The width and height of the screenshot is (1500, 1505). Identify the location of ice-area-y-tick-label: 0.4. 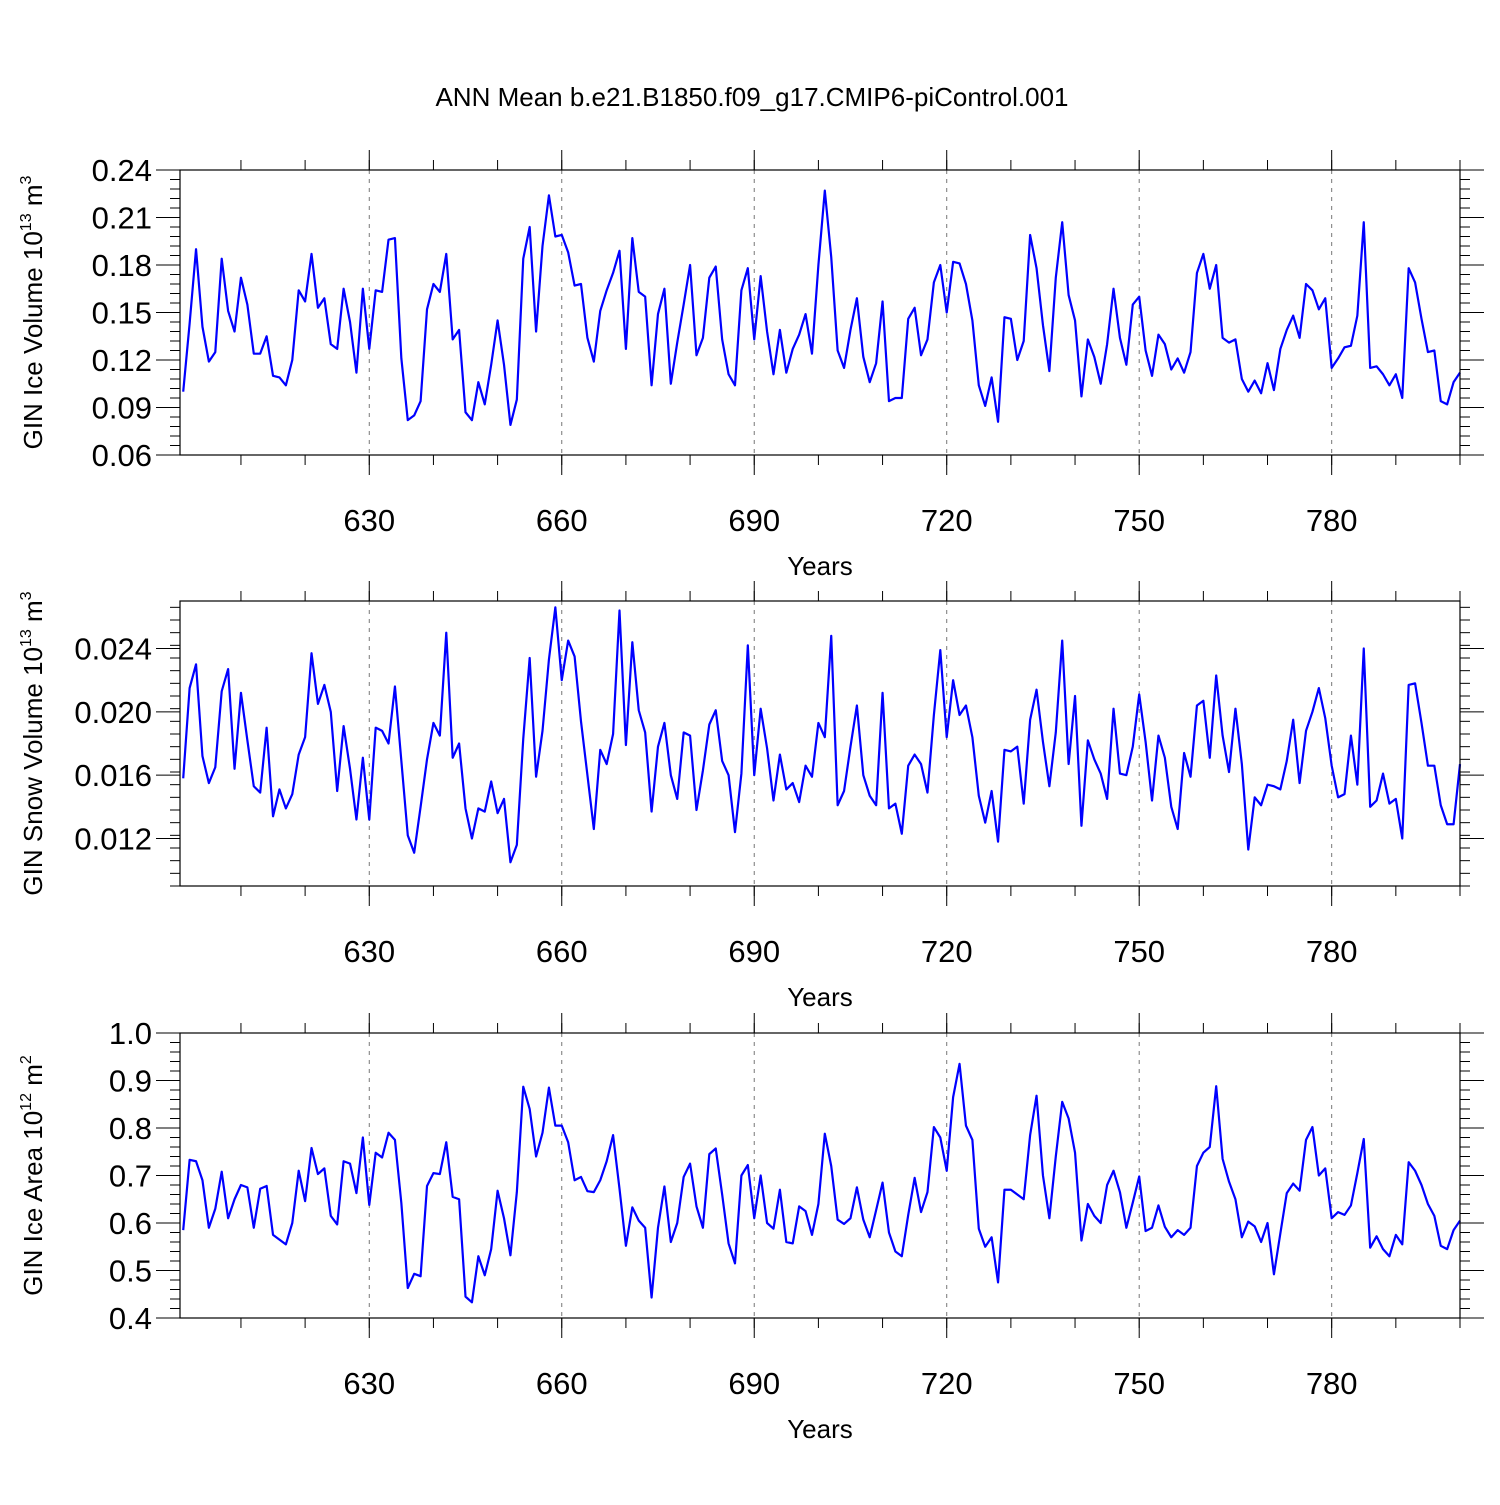
(130, 1318).